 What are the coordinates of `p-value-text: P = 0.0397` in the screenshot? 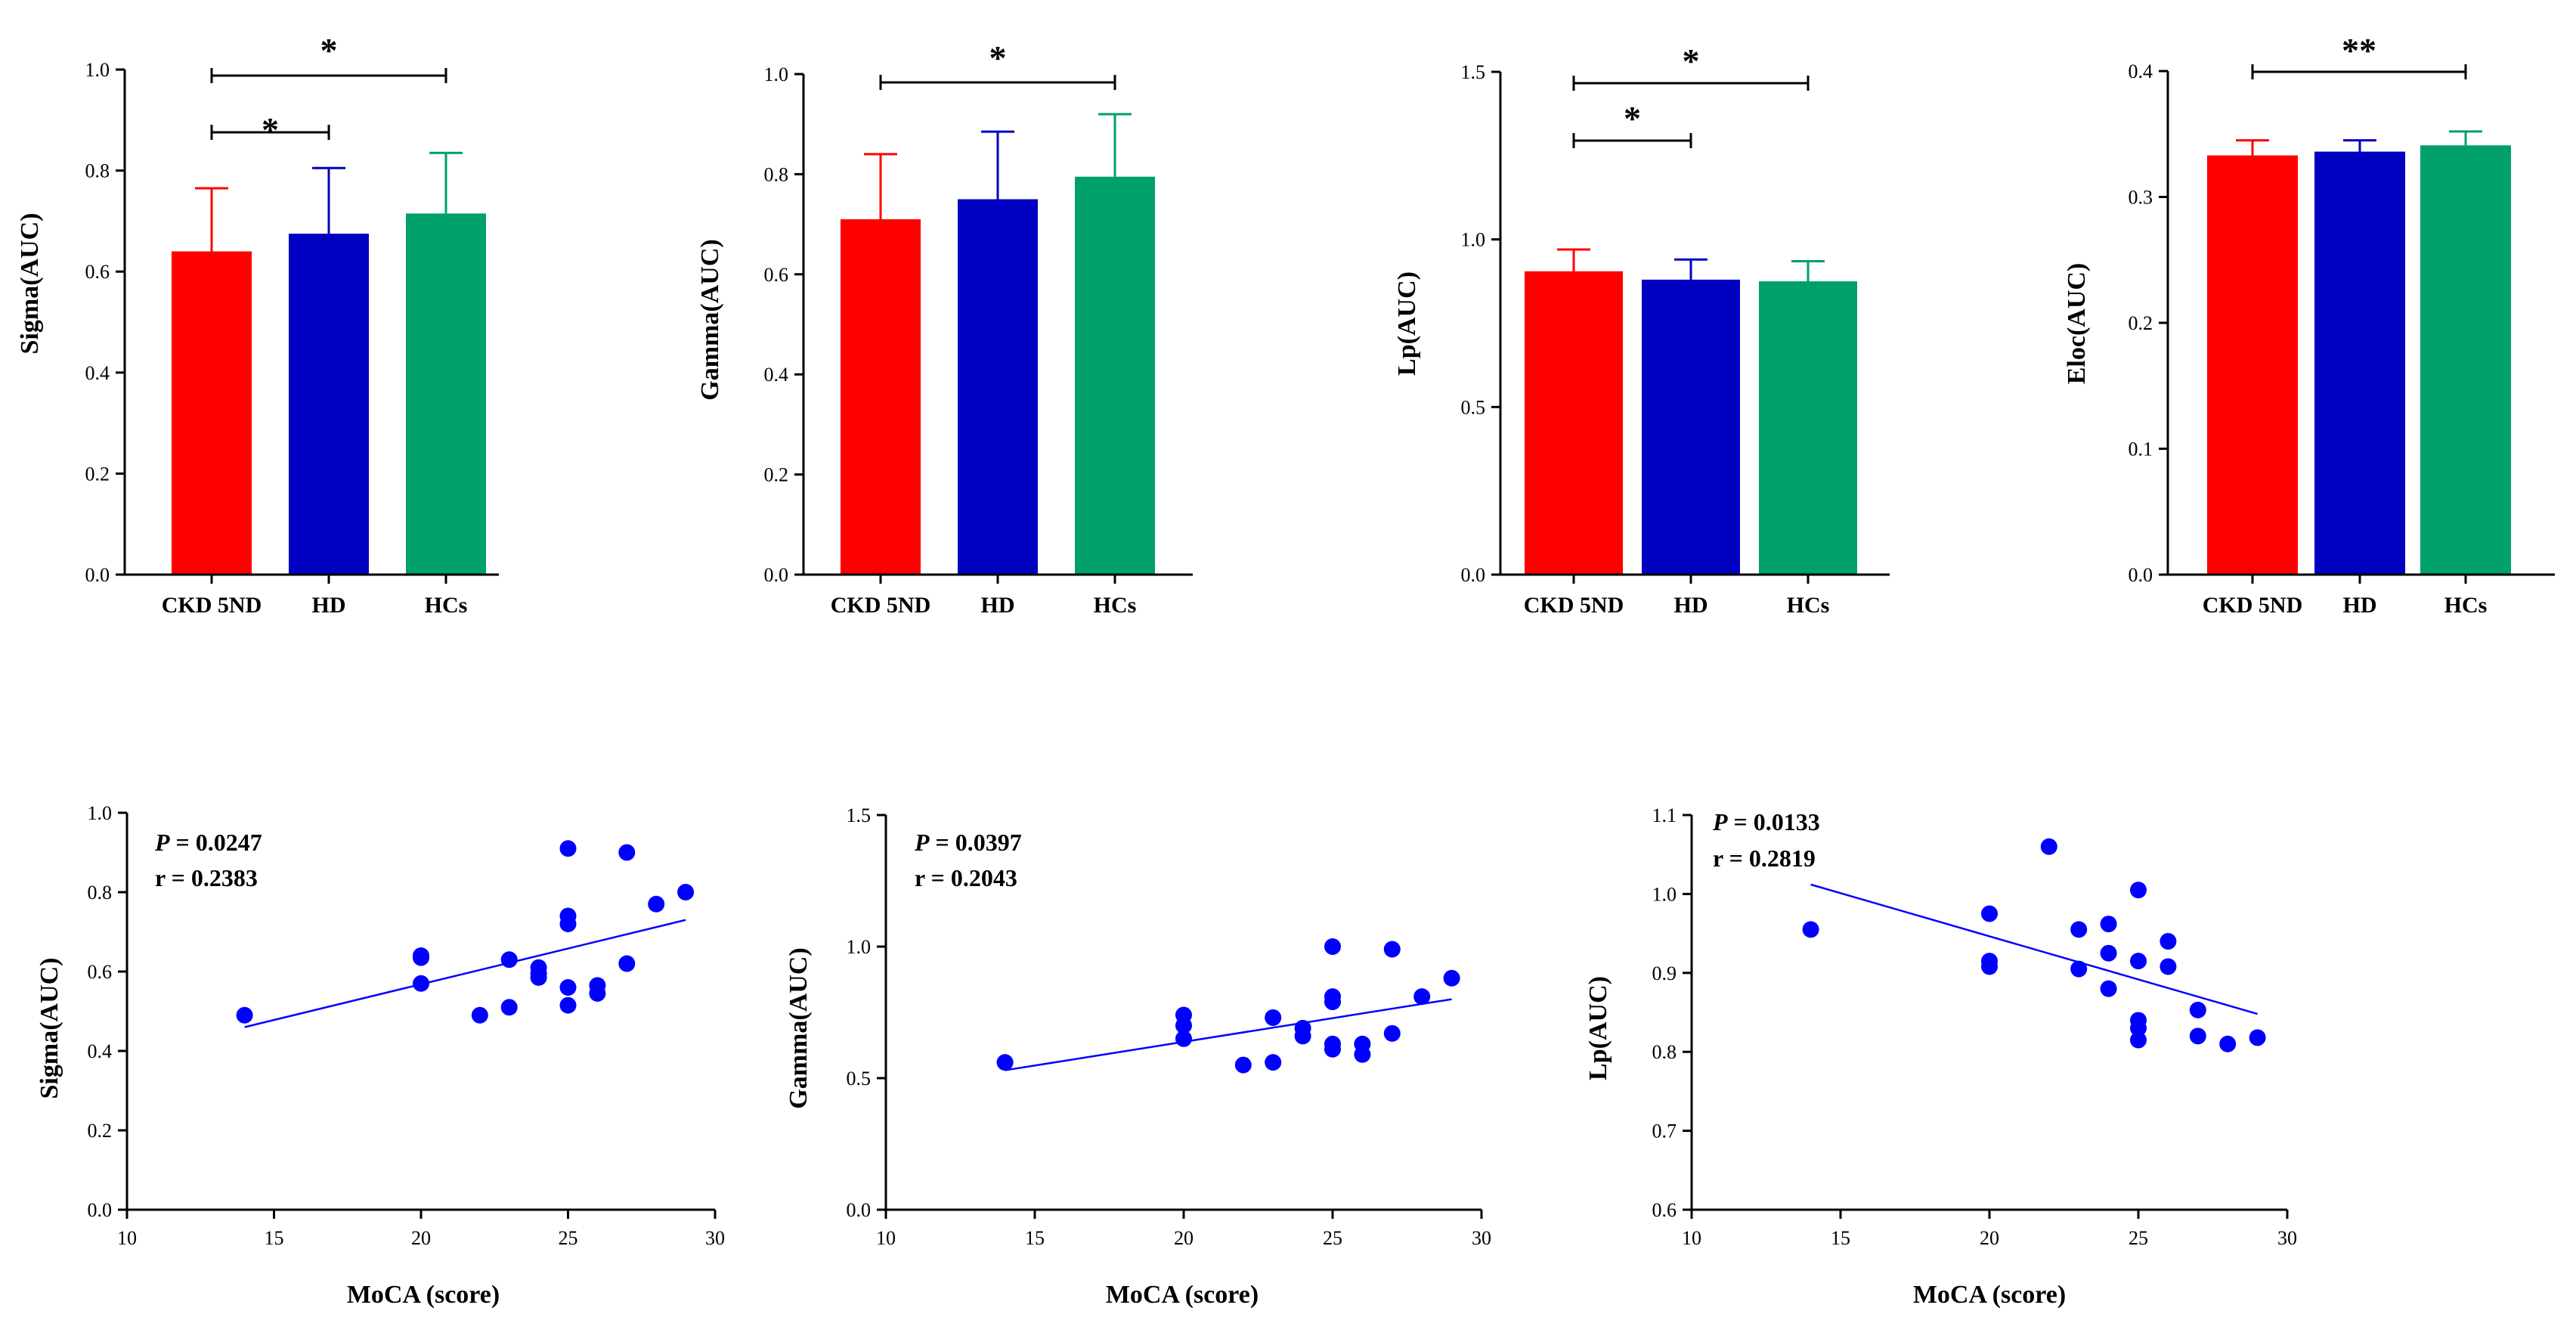 It's located at (968, 842).